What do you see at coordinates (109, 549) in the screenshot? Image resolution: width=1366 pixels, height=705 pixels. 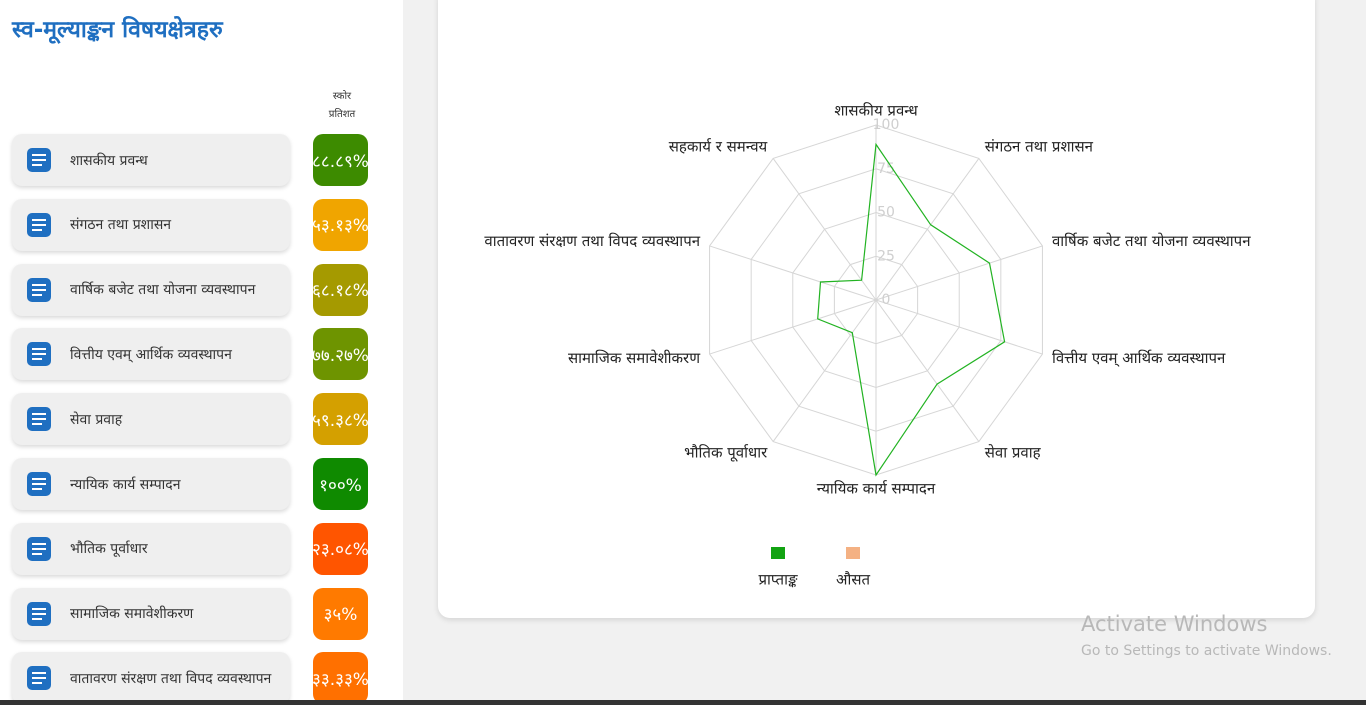 I see `item-label: भौतिक पूर्वाधार` at bounding box center [109, 549].